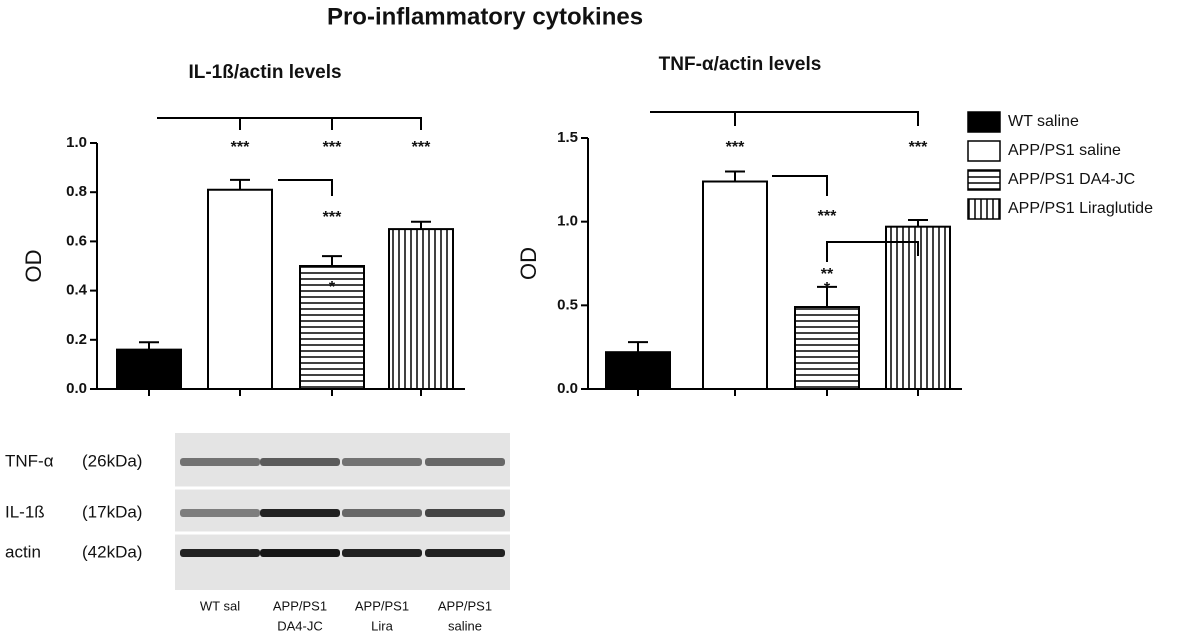  Describe the element at coordinates (1080, 208) in the screenshot. I see `legend-label: APP/PS1 Liraglutide` at that location.